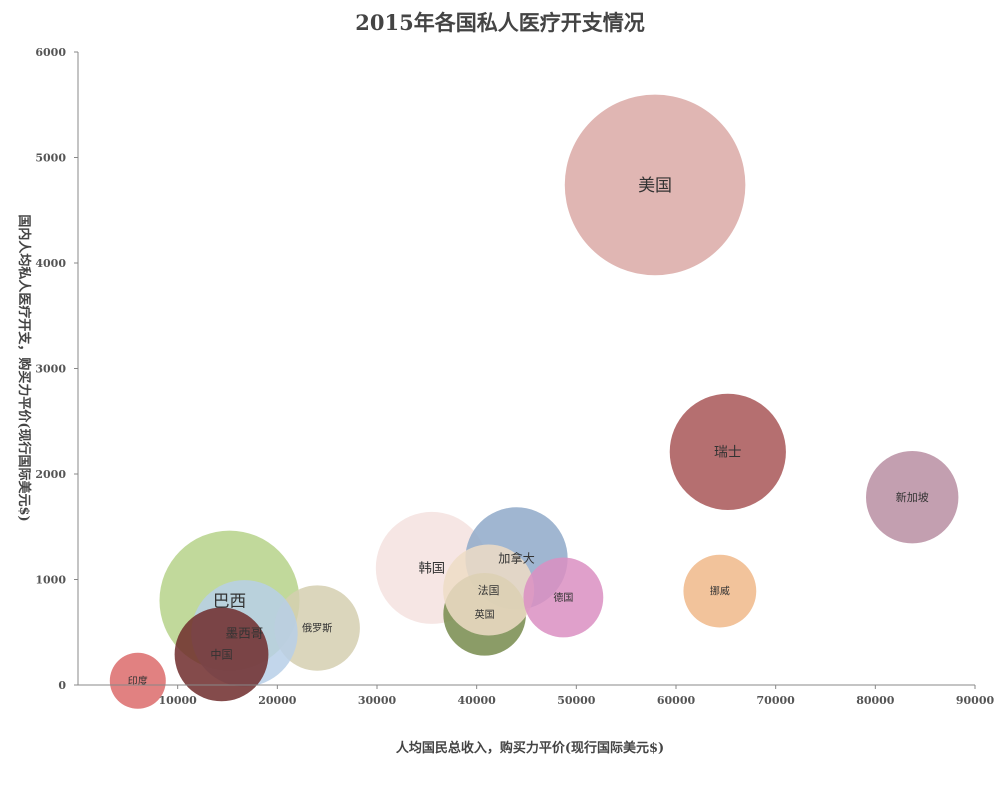 This screenshot has width=1000, height=802. What do you see at coordinates (676, 700) in the screenshot?
I see `x-tick-label: 60000` at bounding box center [676, 700].